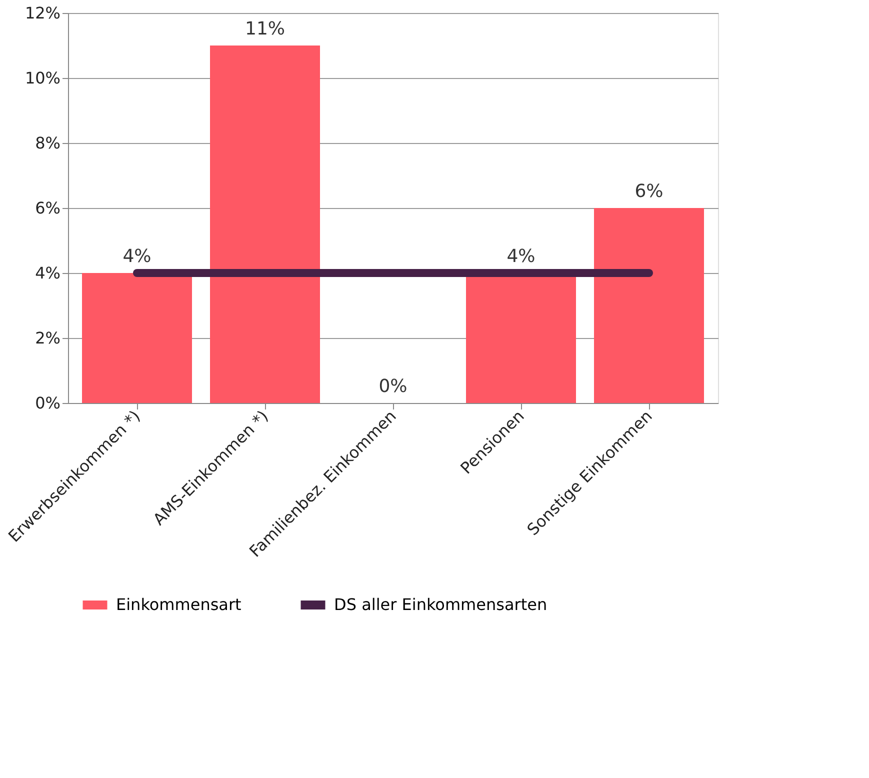 The image size is (869, 778). Describe the element at coordinates (47, 273) in the screenshot. I see `y-tick-label: 4%` at that location.